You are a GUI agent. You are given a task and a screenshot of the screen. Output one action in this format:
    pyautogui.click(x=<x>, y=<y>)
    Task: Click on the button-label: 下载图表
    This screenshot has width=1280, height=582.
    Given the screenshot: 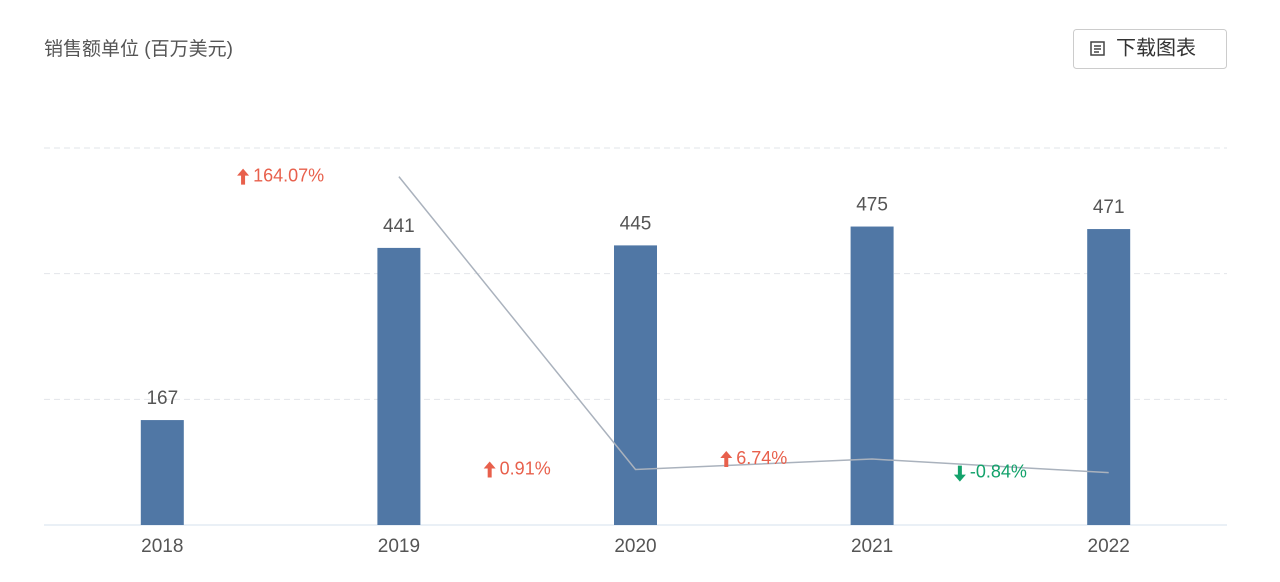 What is the action you would take?
    pyautogui.click(x=1156, y=47)
    